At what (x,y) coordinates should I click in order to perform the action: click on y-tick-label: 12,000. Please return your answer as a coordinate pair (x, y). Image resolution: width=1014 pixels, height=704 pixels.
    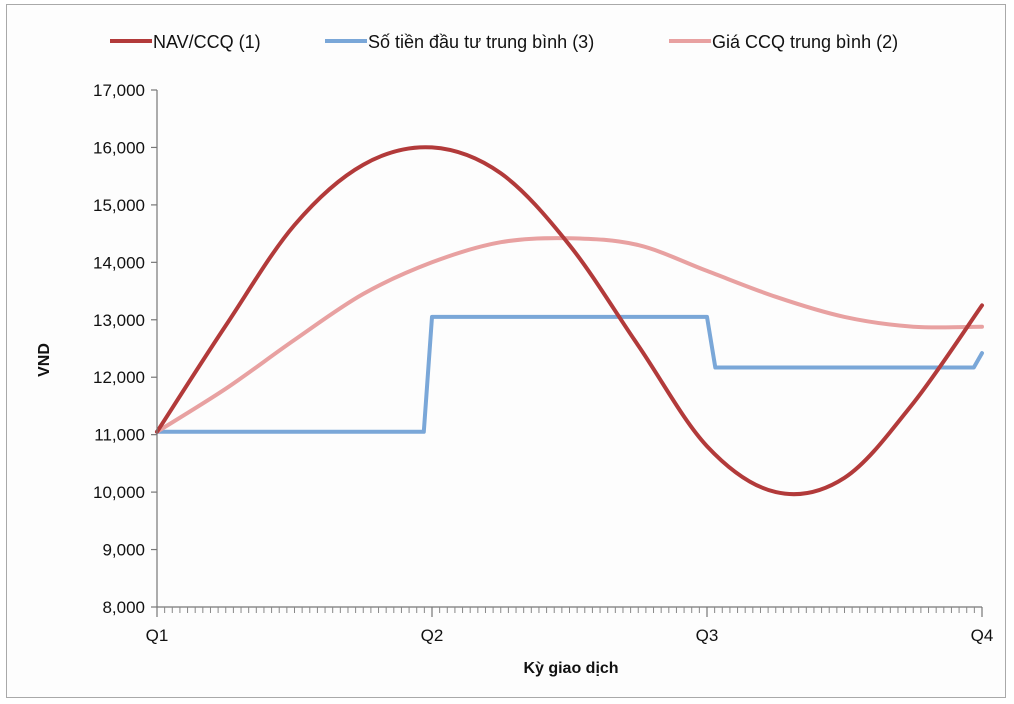
    Looking at the image, I should click on (119, 377).